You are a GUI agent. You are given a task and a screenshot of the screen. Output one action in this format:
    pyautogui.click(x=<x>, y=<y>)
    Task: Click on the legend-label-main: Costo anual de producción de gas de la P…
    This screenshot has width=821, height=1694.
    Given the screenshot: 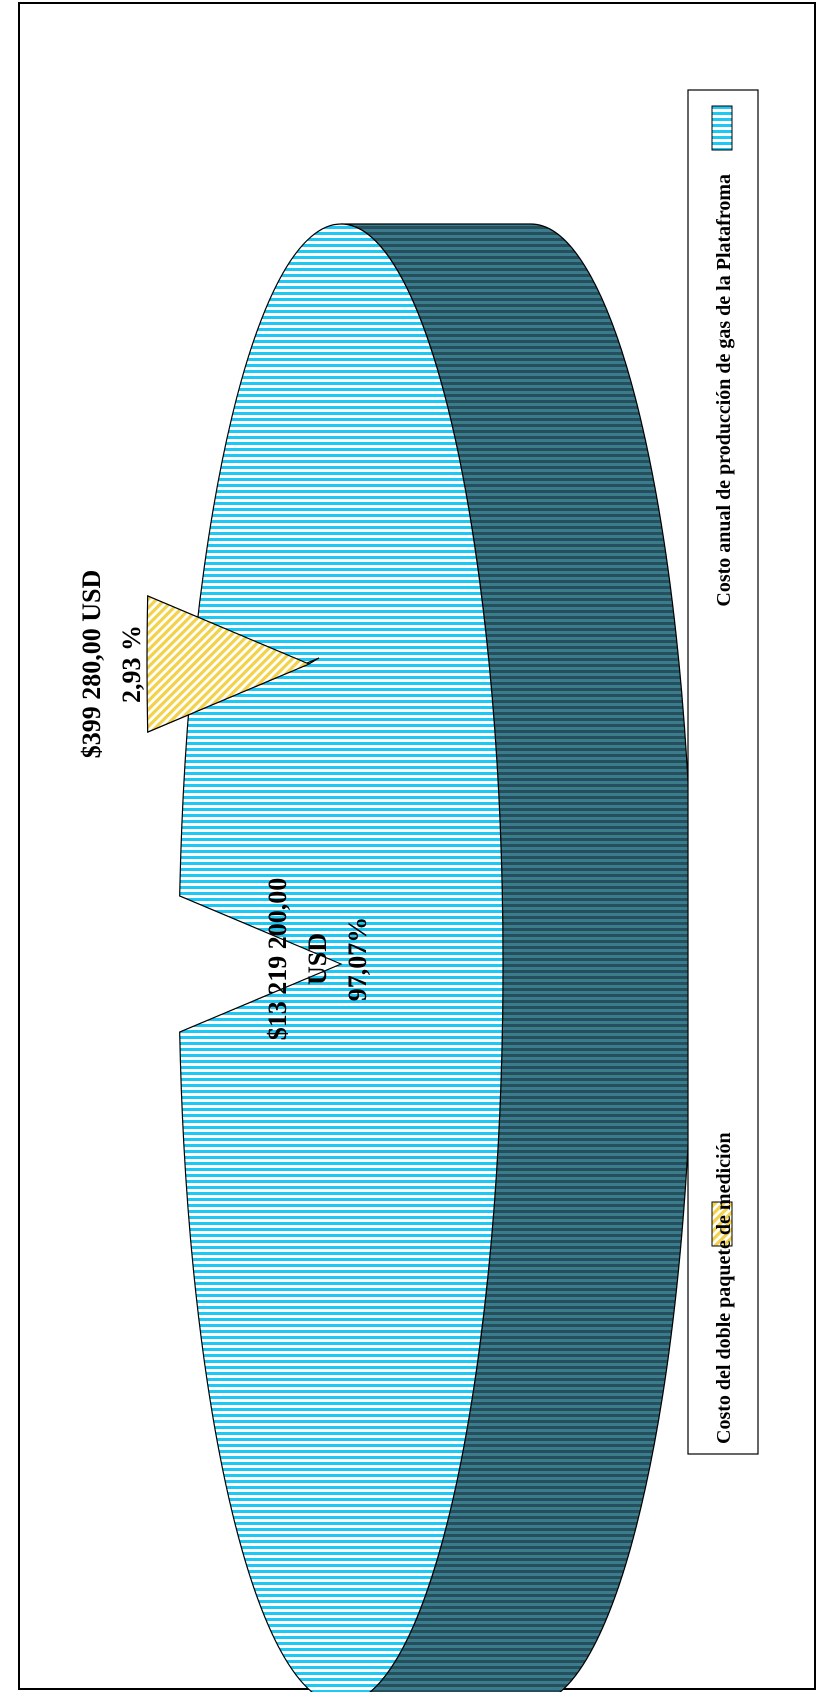 What is the action you would take?
    pyautogui.click(x=724, y=390)
    